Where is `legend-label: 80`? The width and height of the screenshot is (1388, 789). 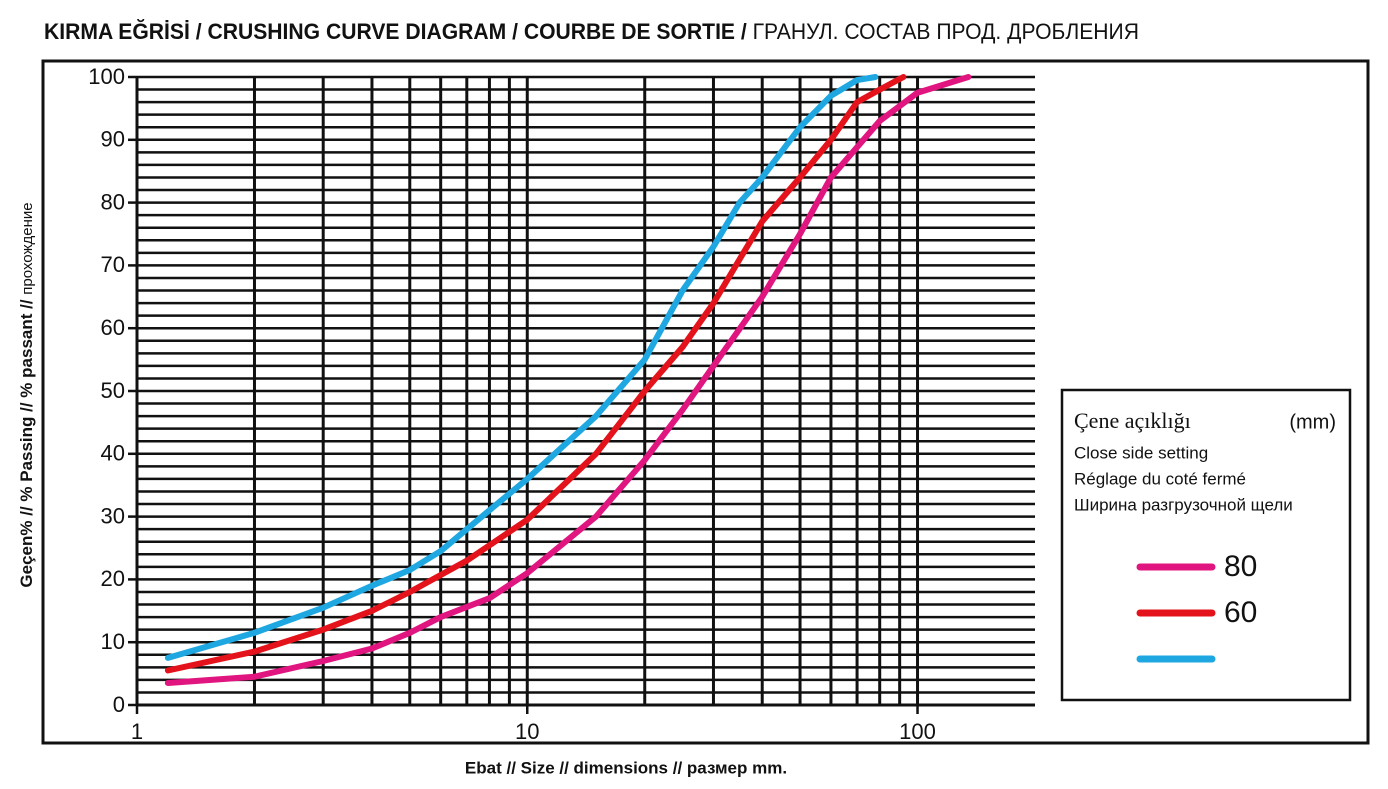 legend-label: 80 is located at coordinates (1240, 566).